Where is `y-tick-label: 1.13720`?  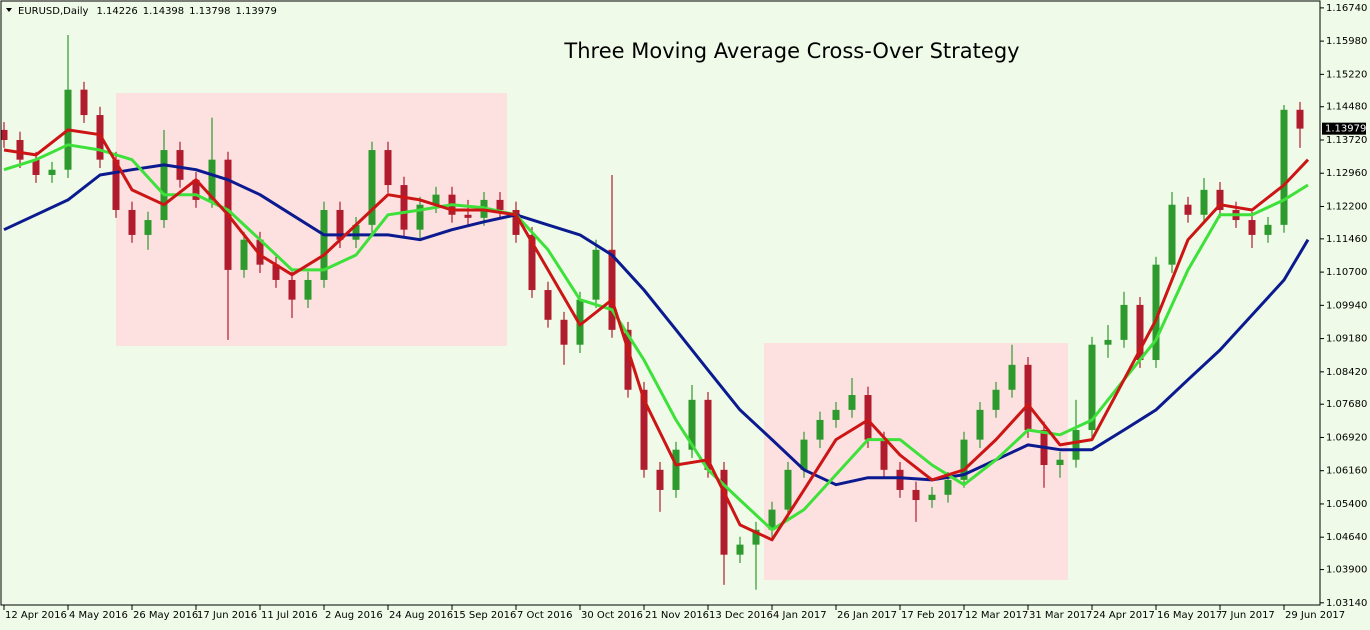
y-tick-label: 1.13720 is located at coordinates (1346, 140).